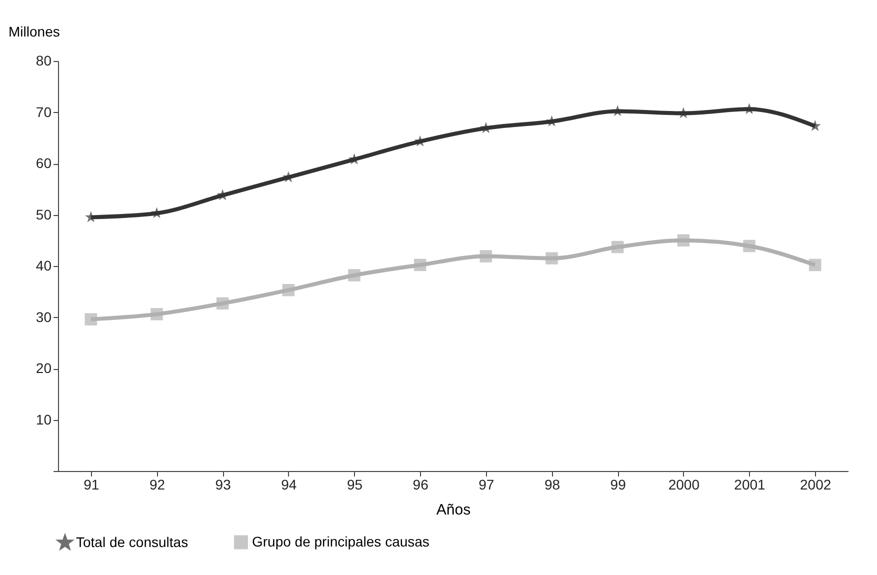  What do you see at coordinates (44, 112) in the screenshot?
I see `y-tick-label: 70` at bounding box center [44, 112].